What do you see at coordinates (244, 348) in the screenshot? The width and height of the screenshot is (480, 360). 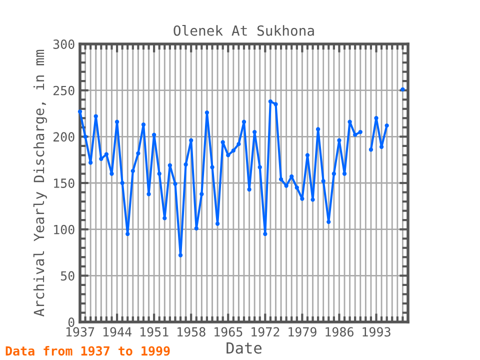 I see `x-axis-title: Date` at bounding box center [244, 348].